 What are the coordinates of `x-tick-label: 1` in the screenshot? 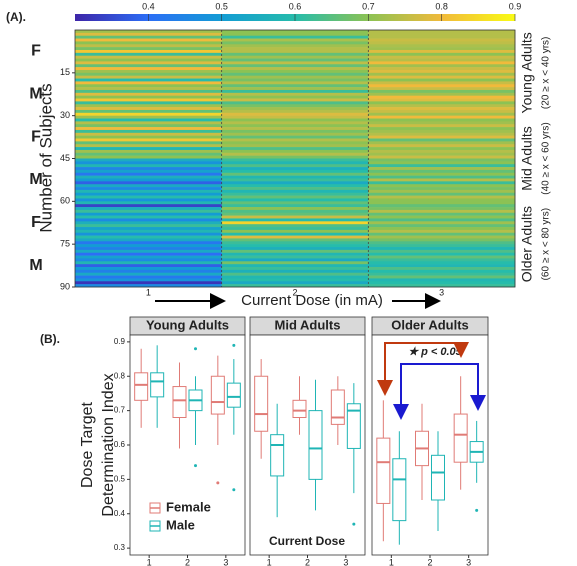 It's located at (148, 292).